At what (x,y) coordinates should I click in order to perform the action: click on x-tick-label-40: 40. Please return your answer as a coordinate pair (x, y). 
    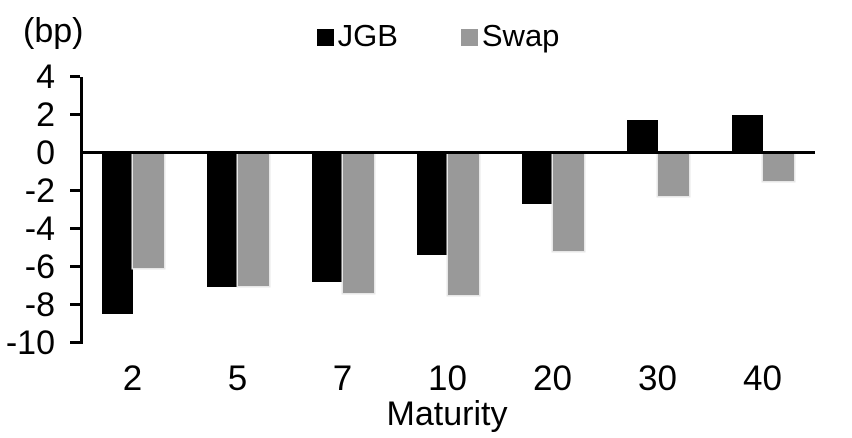
    Looking at the image, I should click on (762, 378).